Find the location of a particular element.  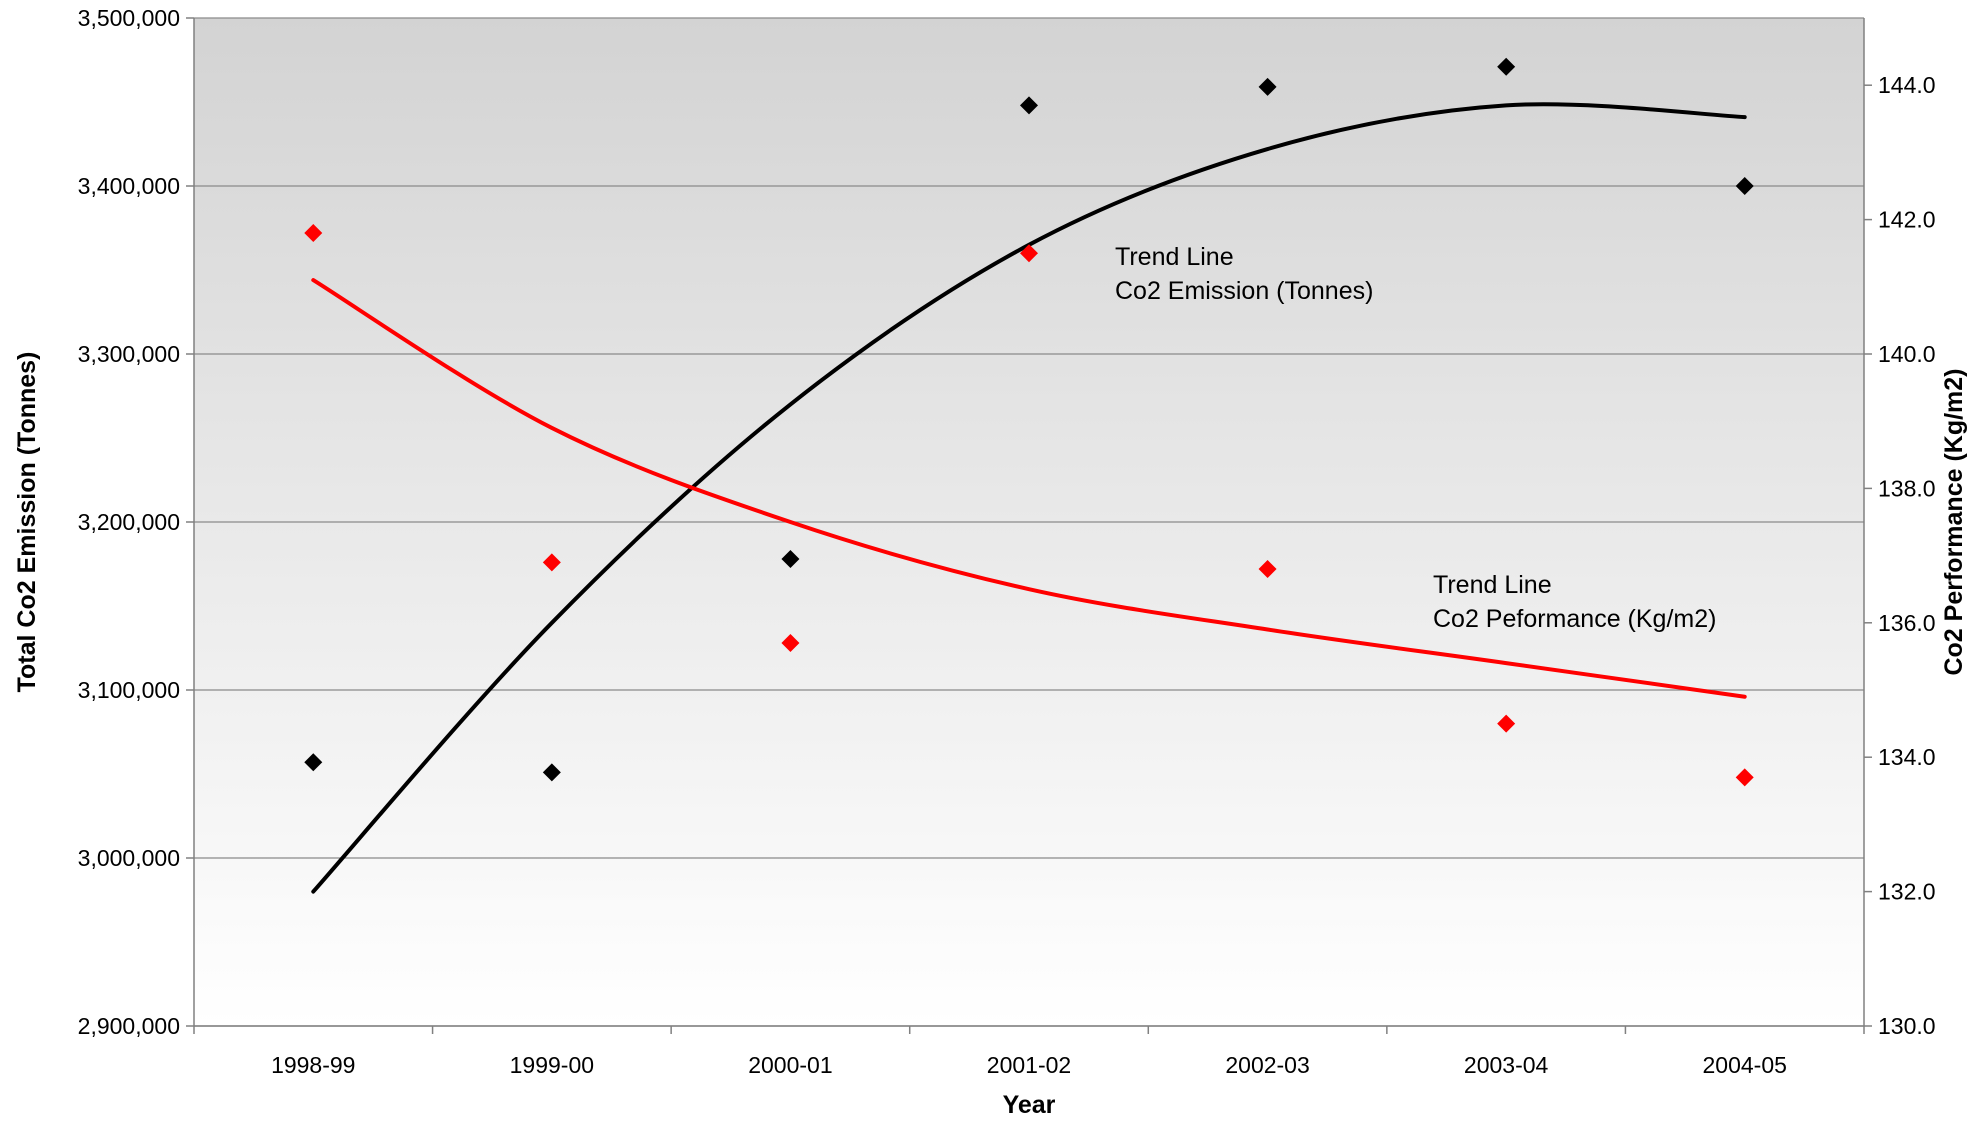

y2-tick-label: 136.0 is located at coordinates (1907, 623).